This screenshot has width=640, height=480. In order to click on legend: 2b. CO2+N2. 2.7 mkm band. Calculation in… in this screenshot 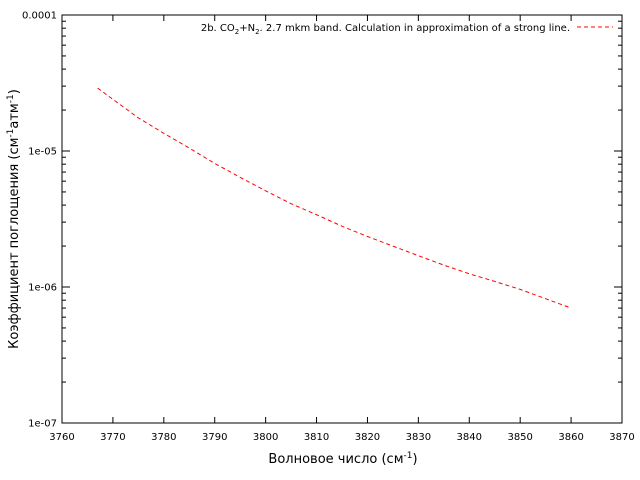, I will do `click(407, 29)`.